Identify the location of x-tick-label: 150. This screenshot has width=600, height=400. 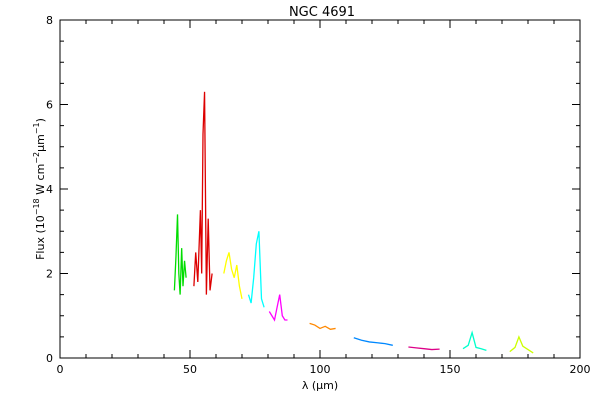
(450, 369).